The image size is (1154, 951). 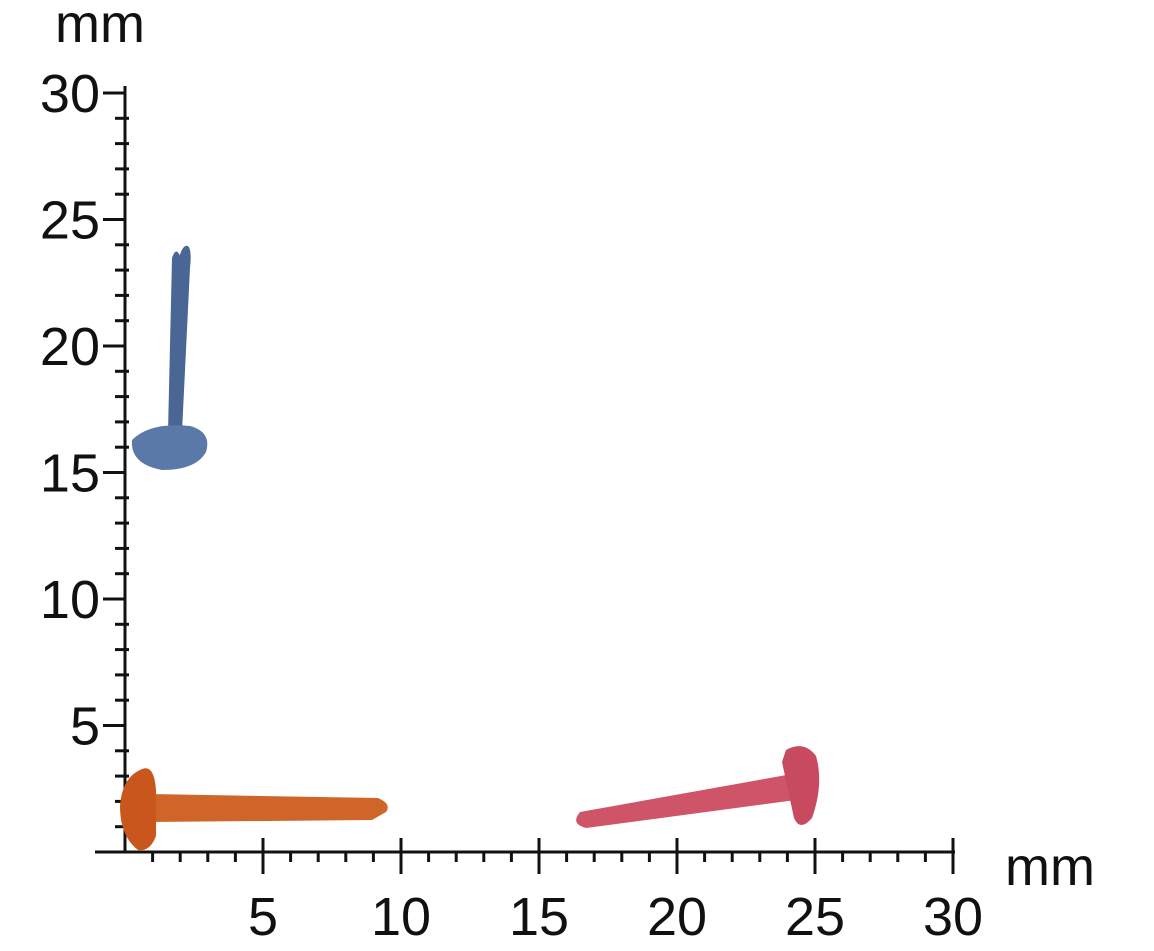 What do you see at coordinates (70, 600) in the screenshot?
I see `y-tick-label: 10` at bounding box center [70, 600].